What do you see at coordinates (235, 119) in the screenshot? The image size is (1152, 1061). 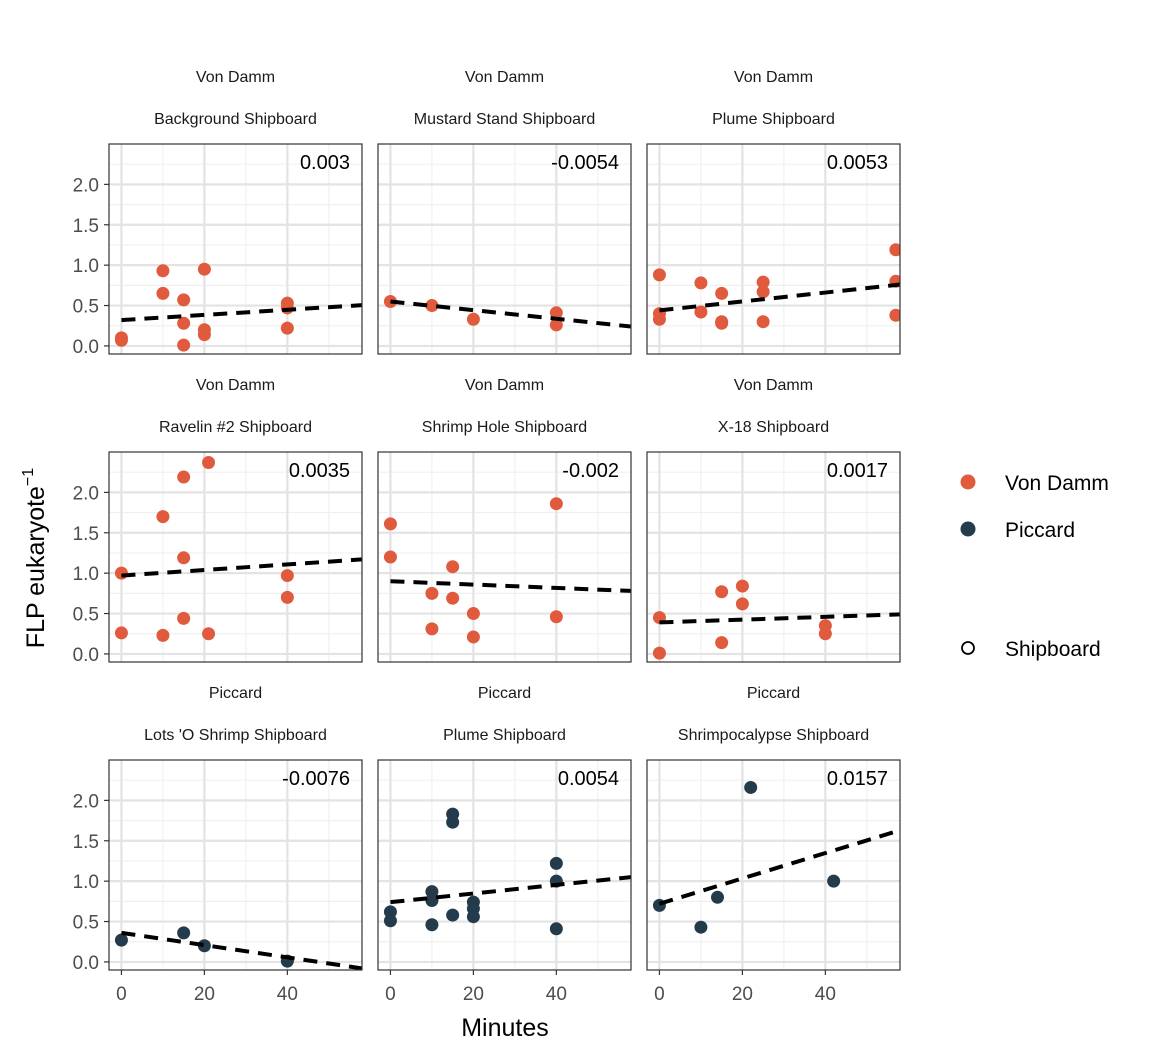 I see `facet-strip-bottom-label: Background Shipboard` at bounding box center [235, 119].